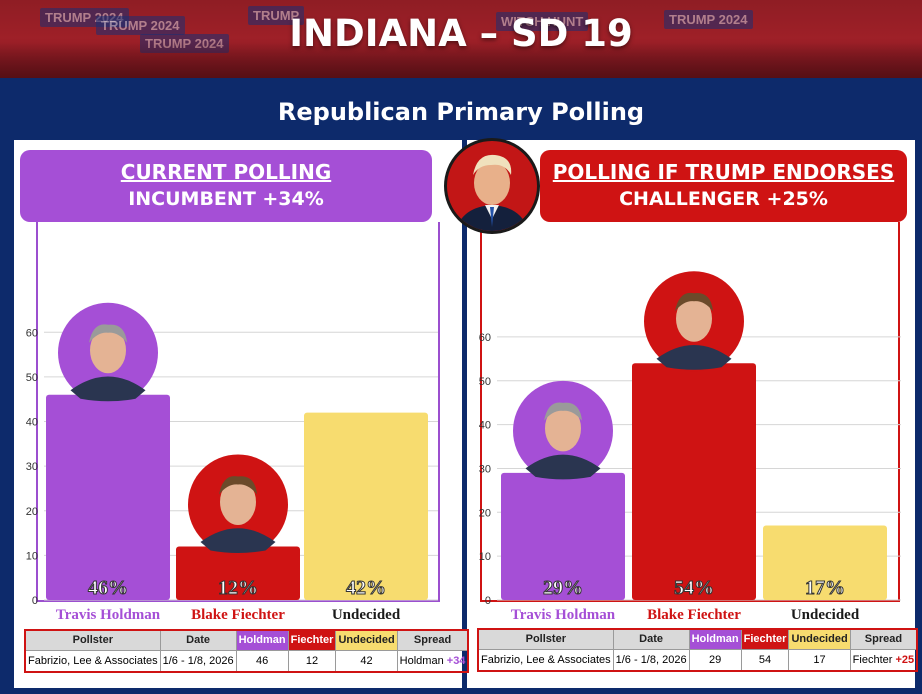 This screenshot has height=694, width=922. What do you see at coordinates (492, 192) in the screenshot?
I see `trump-portrait-icon` at bounding box center [492, 192].